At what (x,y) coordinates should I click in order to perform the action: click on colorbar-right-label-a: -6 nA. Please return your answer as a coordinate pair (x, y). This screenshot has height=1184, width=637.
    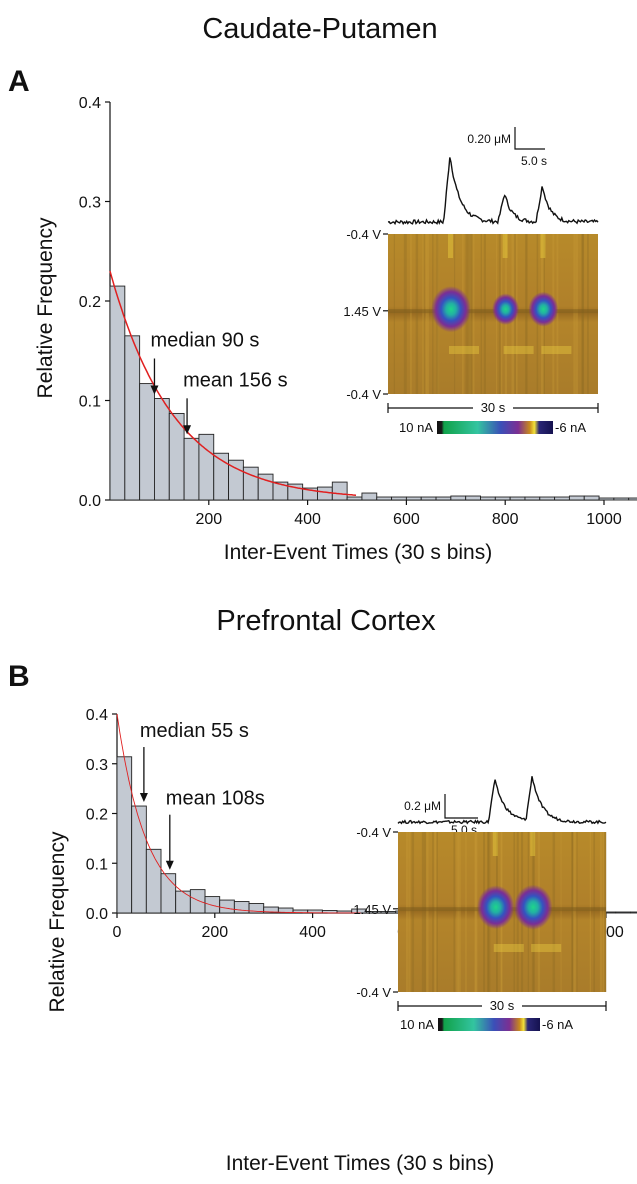
    Looking at the image, I should click on (570, 427).